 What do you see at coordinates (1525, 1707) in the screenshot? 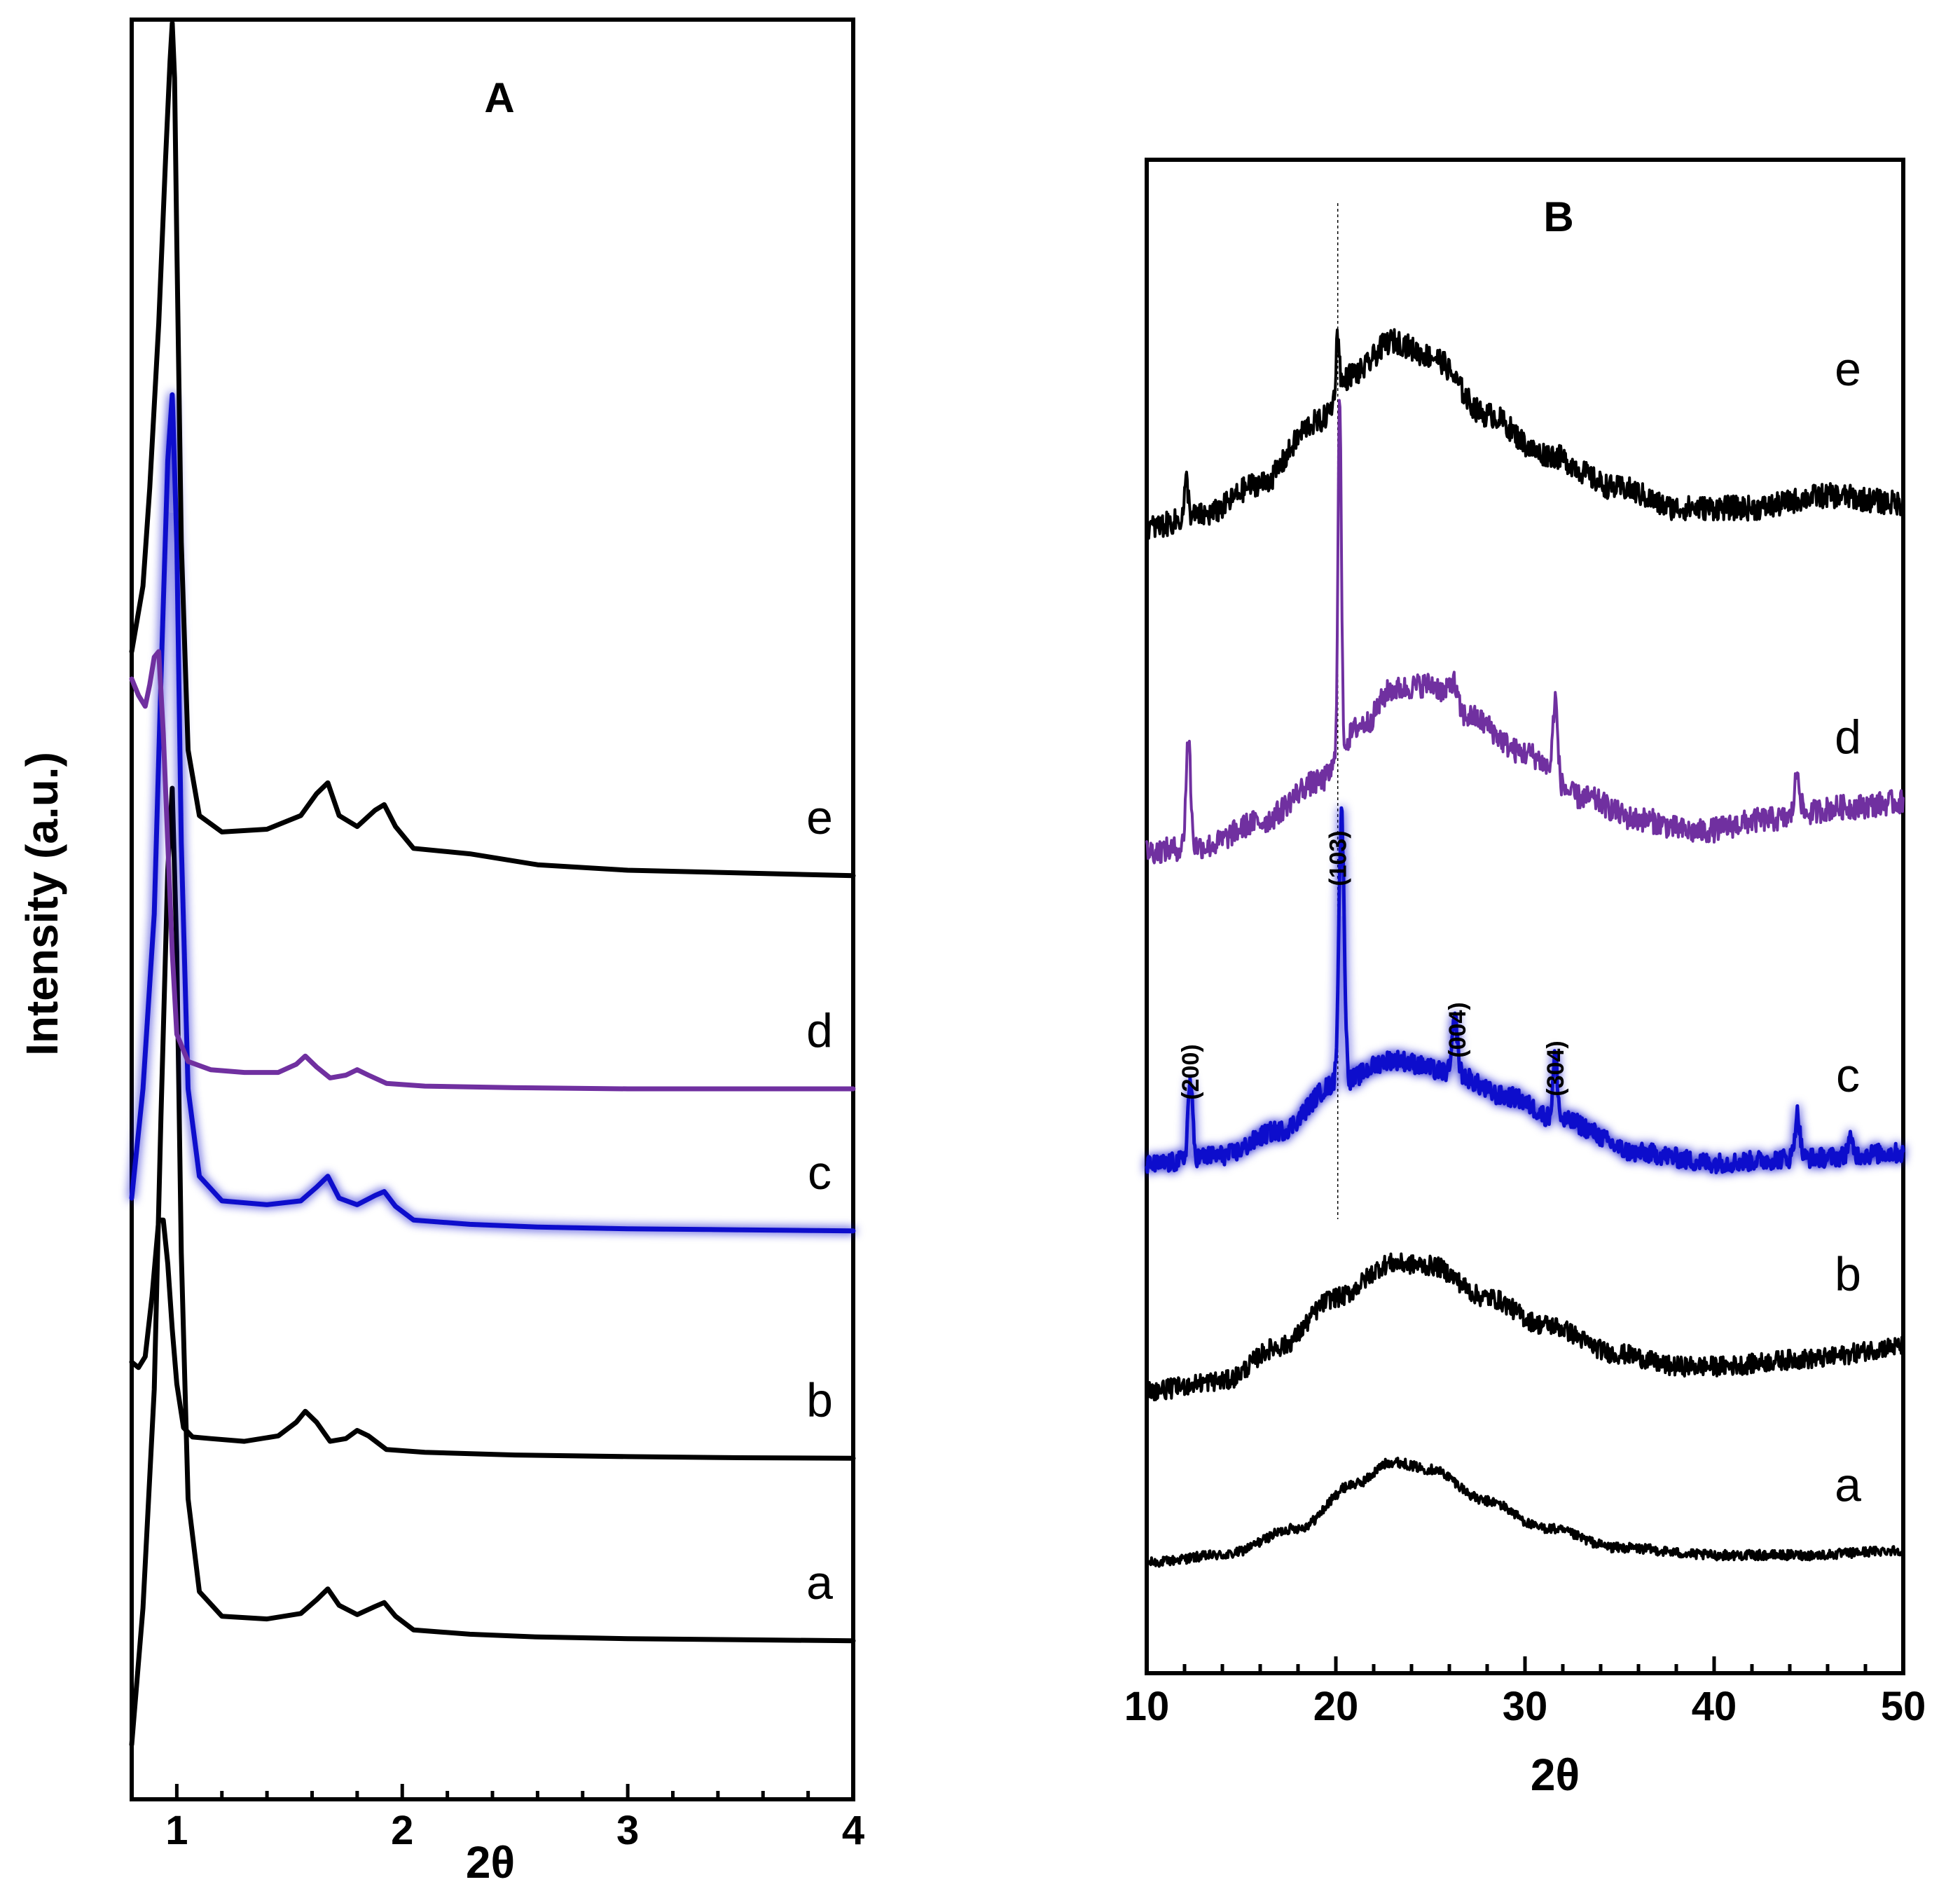
I see `panel-b-x-tick-label: 30` at bounding box center [1525, 1707].